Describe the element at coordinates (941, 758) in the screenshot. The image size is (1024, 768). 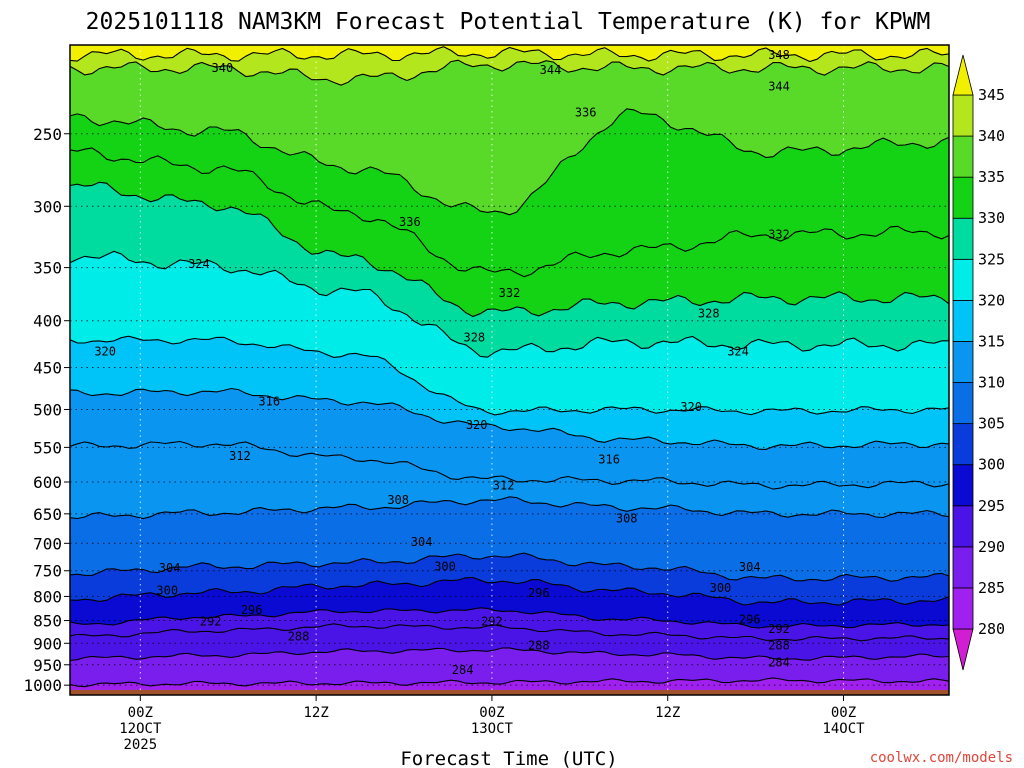
I see `credit-text: coolwx.com/models` at that location.